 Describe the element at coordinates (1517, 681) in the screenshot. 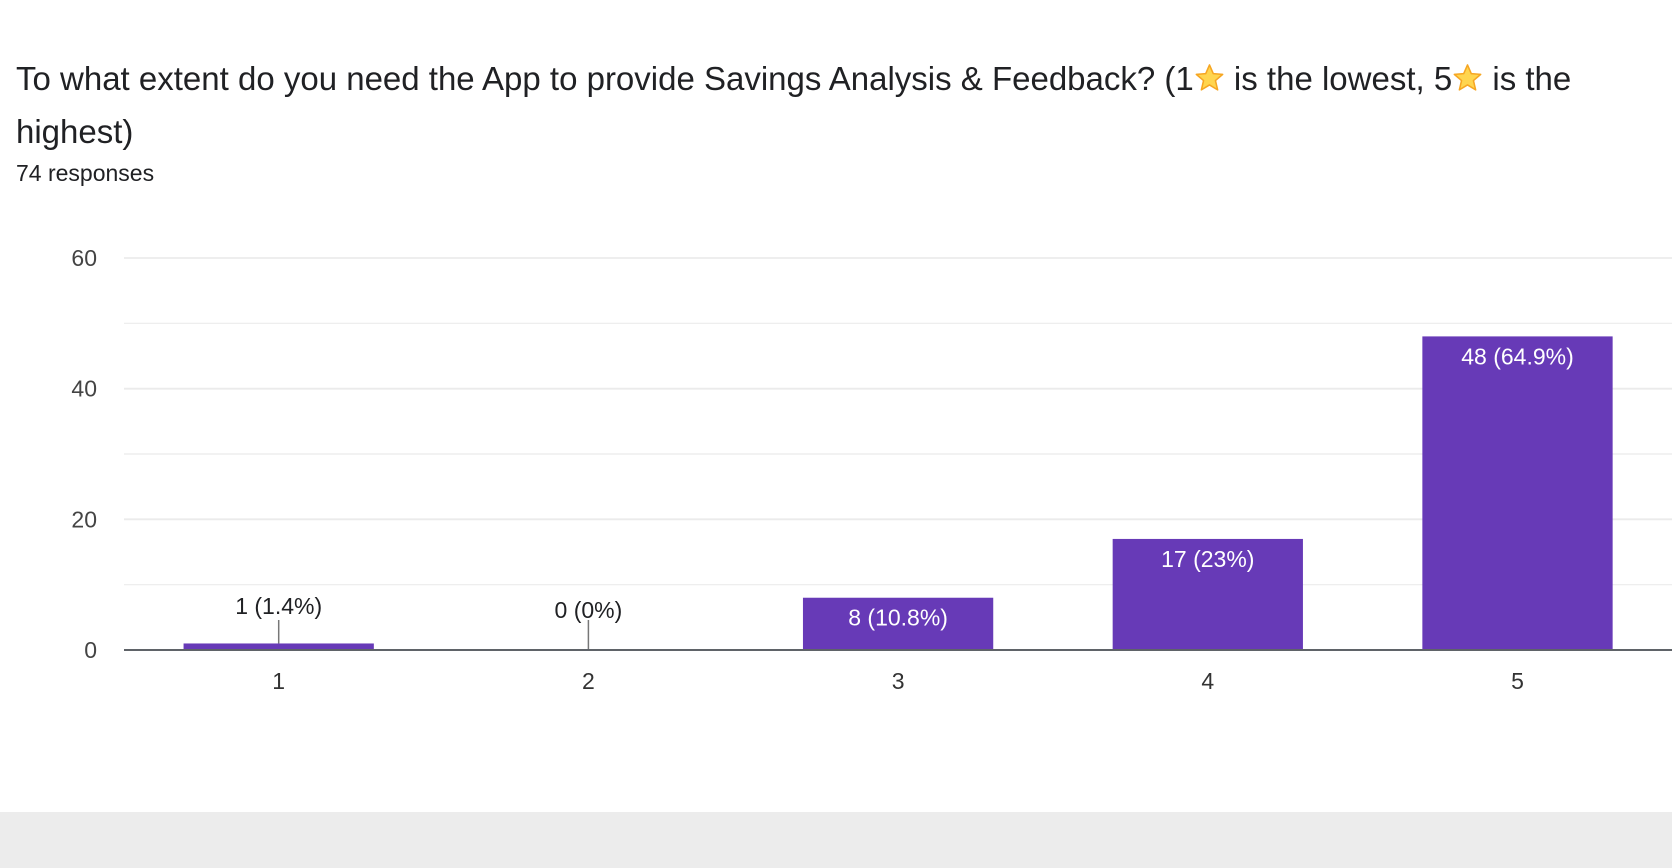

I see `x-tick-label: 5` at that location.